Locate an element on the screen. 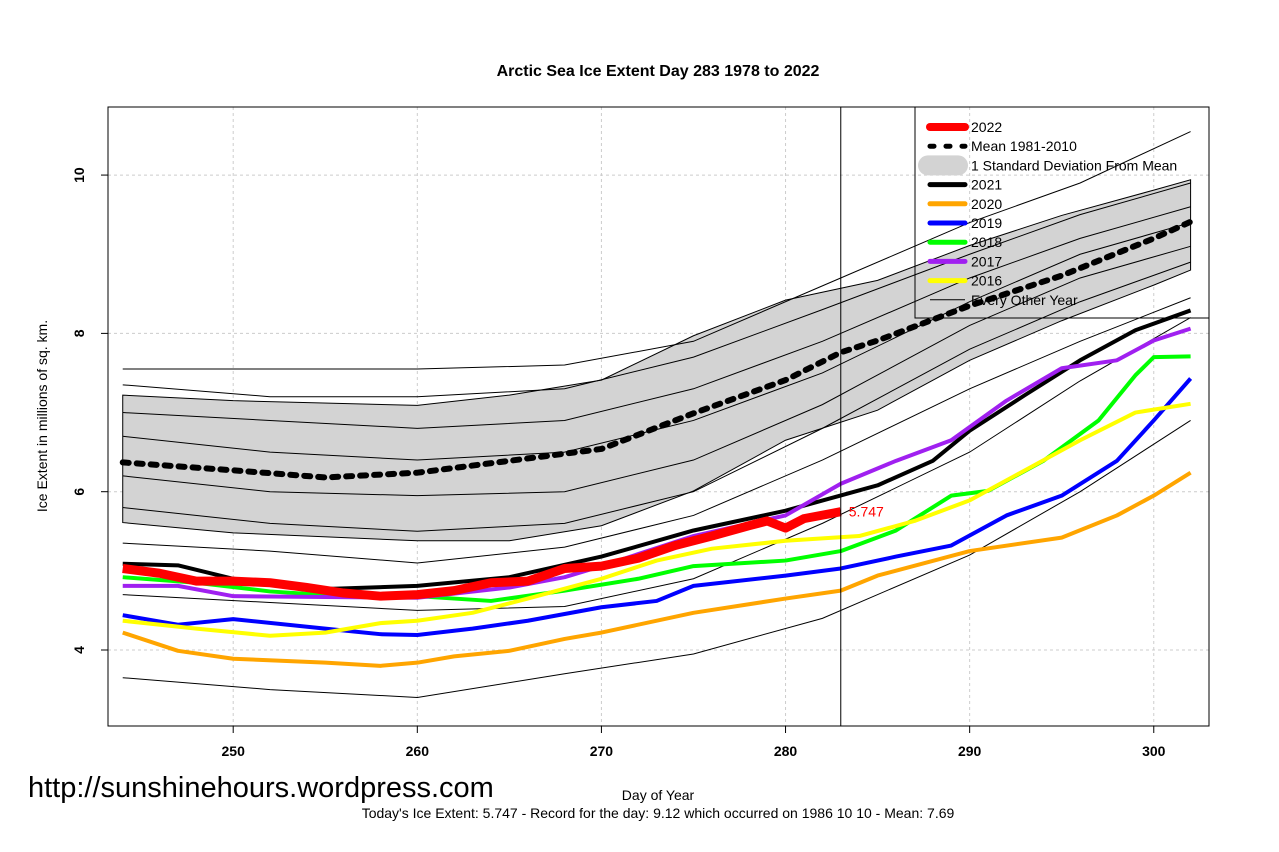  y-tick-label: 8 is located at coordinates (79, 333).